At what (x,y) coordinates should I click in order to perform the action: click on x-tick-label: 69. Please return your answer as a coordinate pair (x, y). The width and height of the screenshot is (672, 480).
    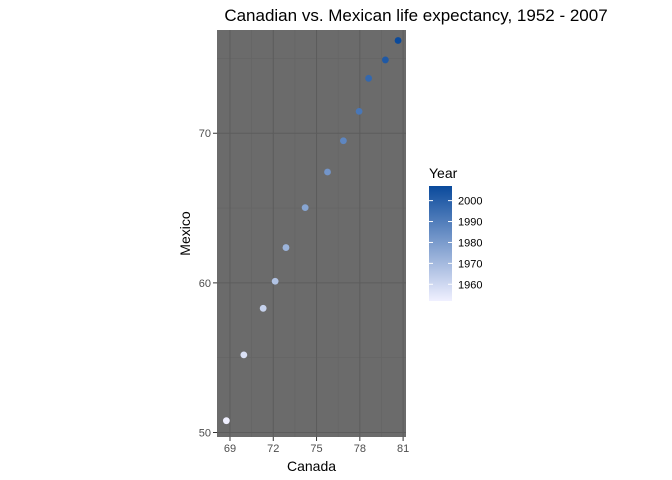
    Looking at the image, I should click on (230, 449).